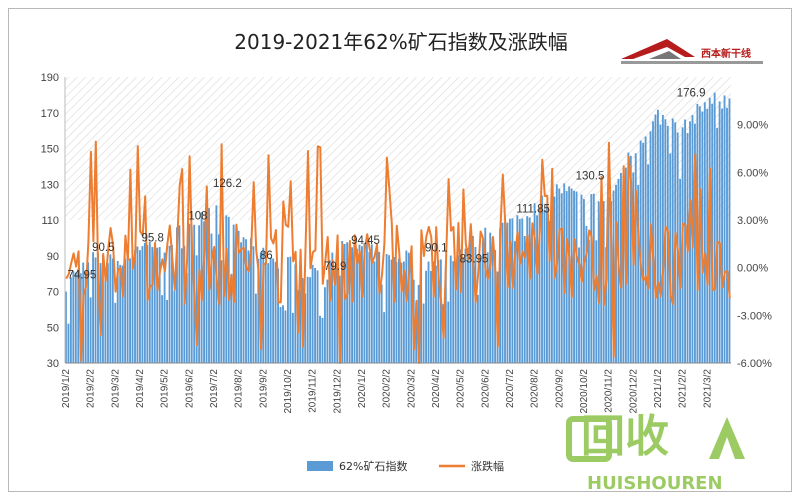  What do you see at coordinates (140, 388) in the screenshot?
I see `x-tick-label: 2019/4/2` at bounding box center [140, 388].